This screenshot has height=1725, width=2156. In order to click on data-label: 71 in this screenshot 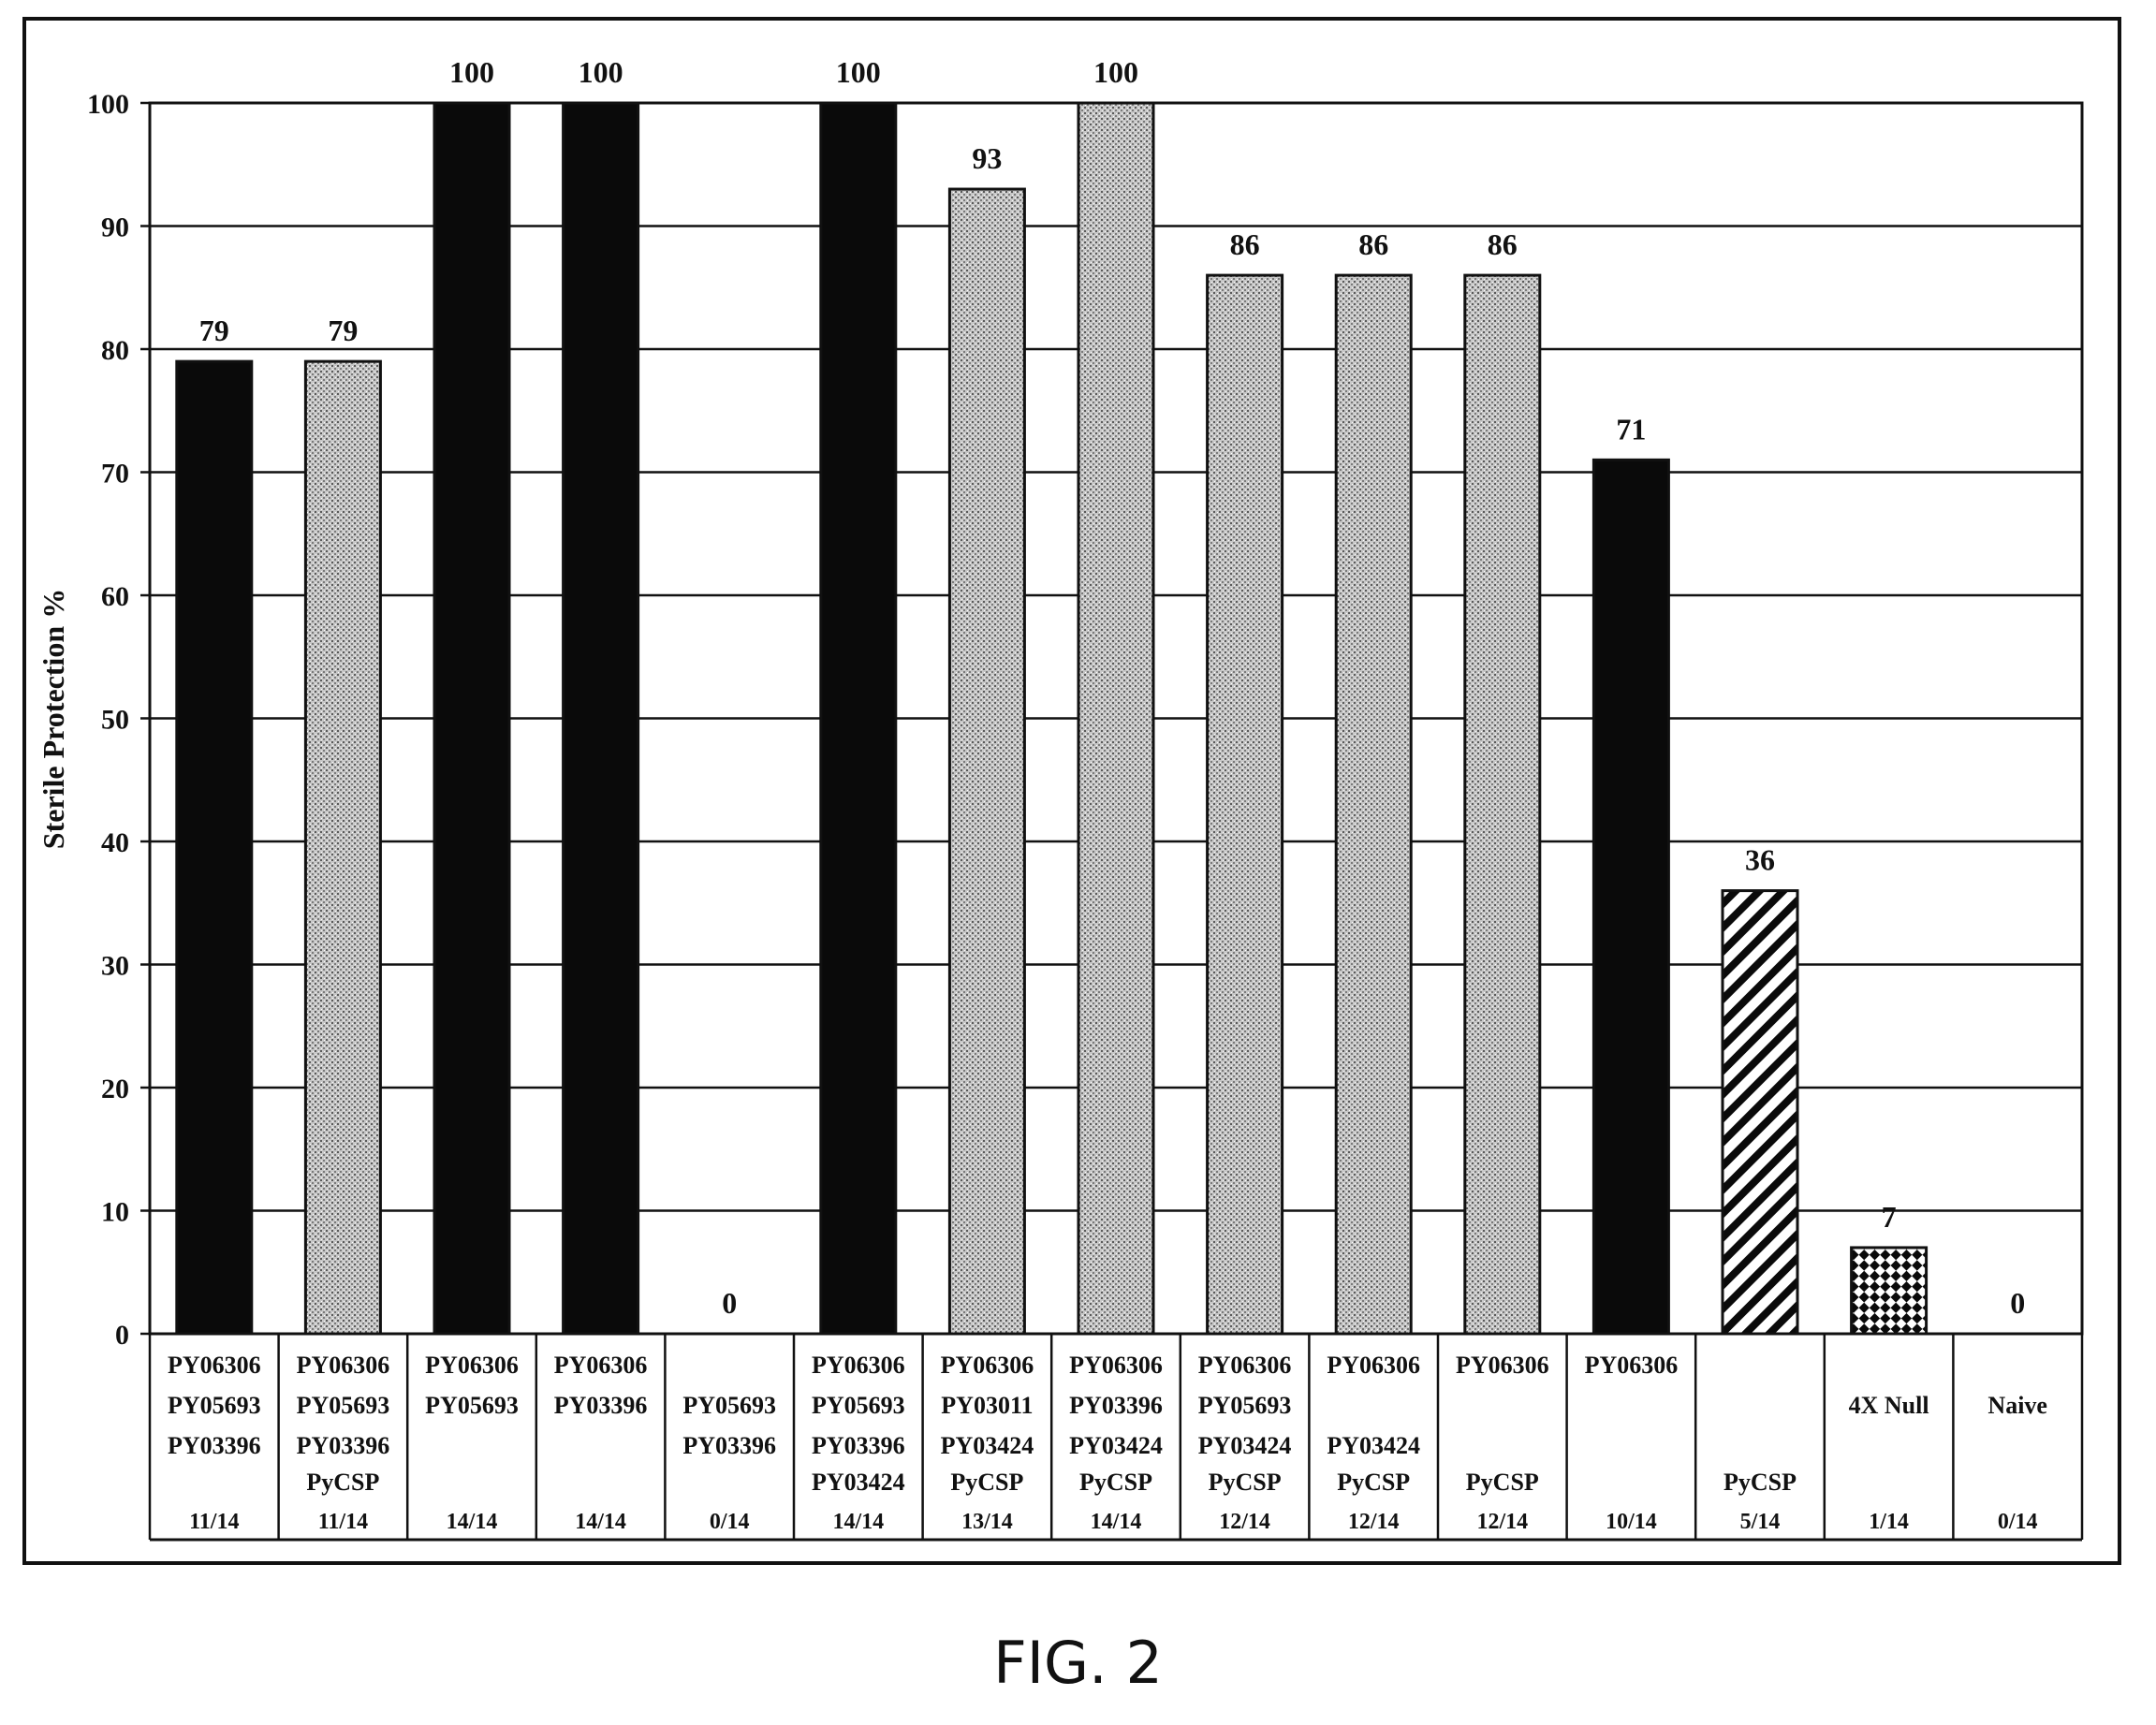, I will do `click(1631, 429)`.